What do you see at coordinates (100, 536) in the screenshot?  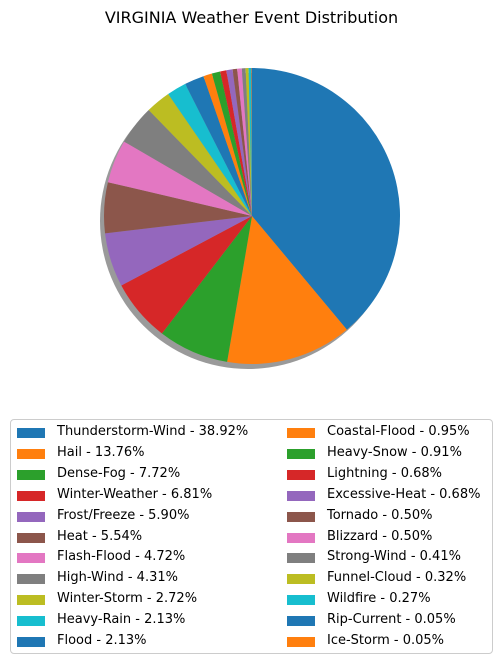 I see `legend-label: Heat - 5.54%` at bounding box center [100, 536].